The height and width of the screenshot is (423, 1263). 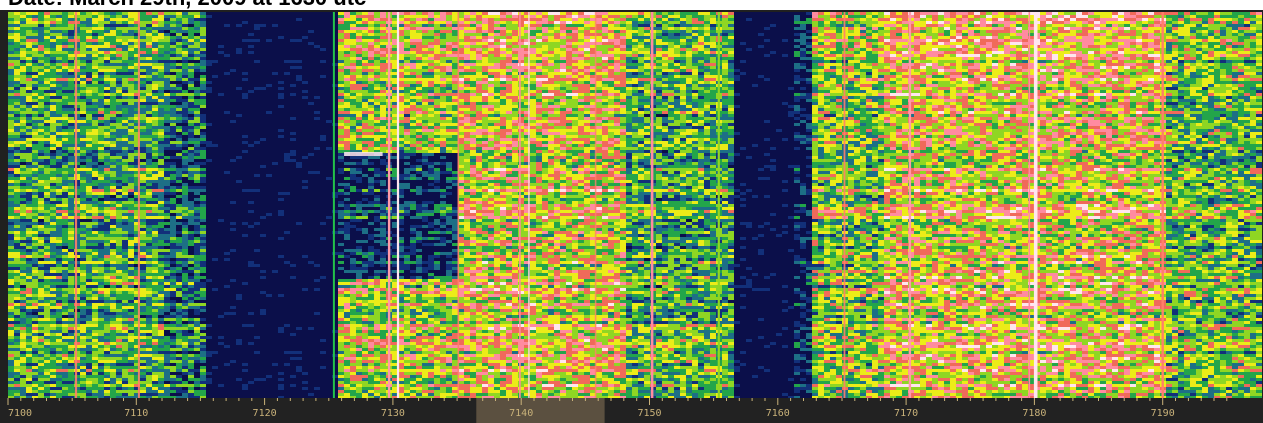 What do you see at coordinates (187, 5) in the screenshot?
I see `page-caption: Date: March 29th, 2009 at 1630 utc` at bounding box center [187, 5].